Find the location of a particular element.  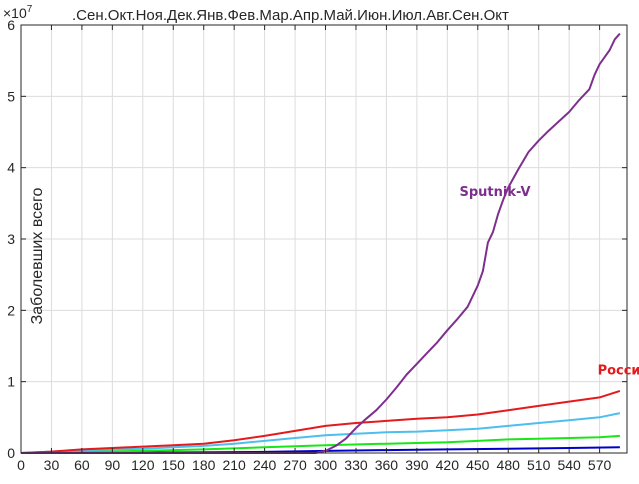

x-tick-label: 360 is located at coordinates (387, 465).